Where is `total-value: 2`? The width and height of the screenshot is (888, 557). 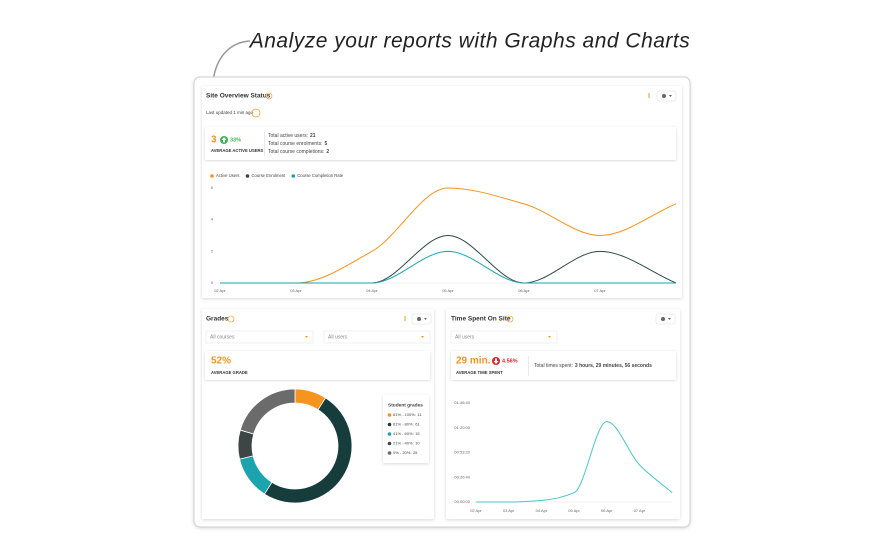
total-value: 2 is located at coordinates (327, 152).